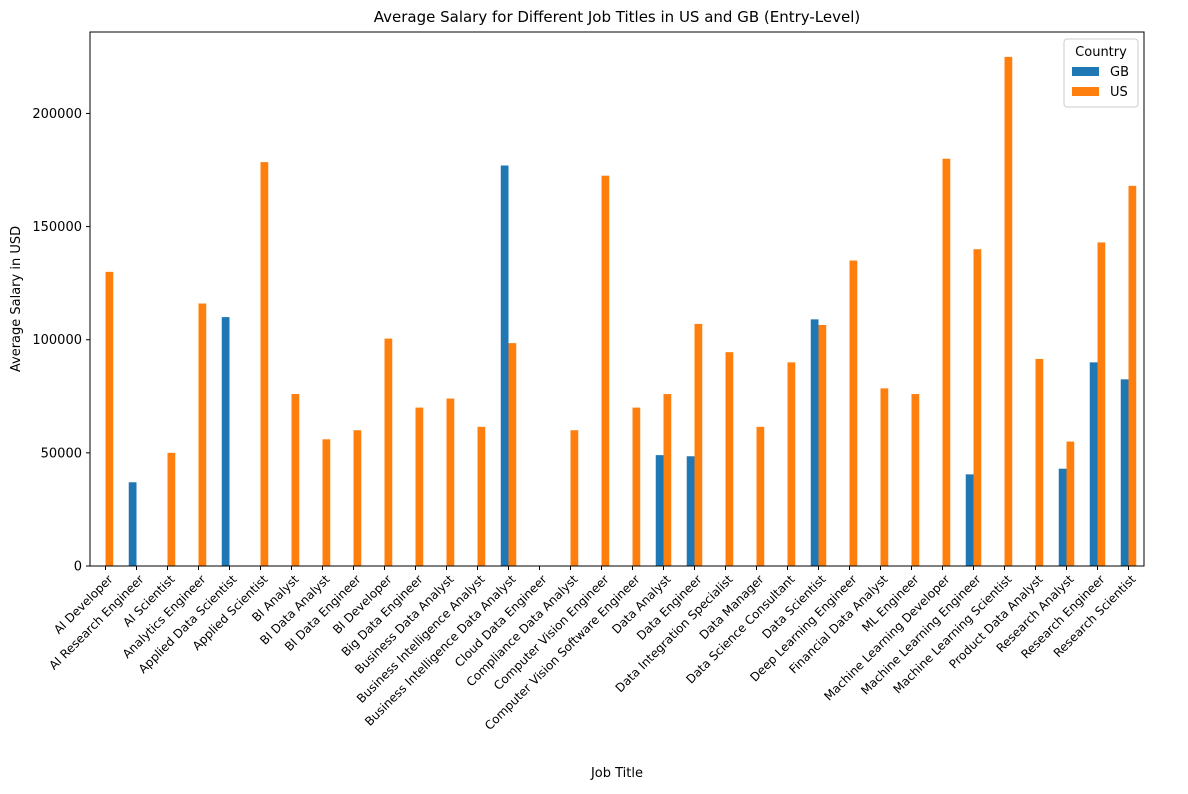 This screenshot has width=1188, height=794. What do you see at coordinates (946, 362) in the screenshot?
I see `bar-us-machine-learning-developer` at bounding box center [946, 362].